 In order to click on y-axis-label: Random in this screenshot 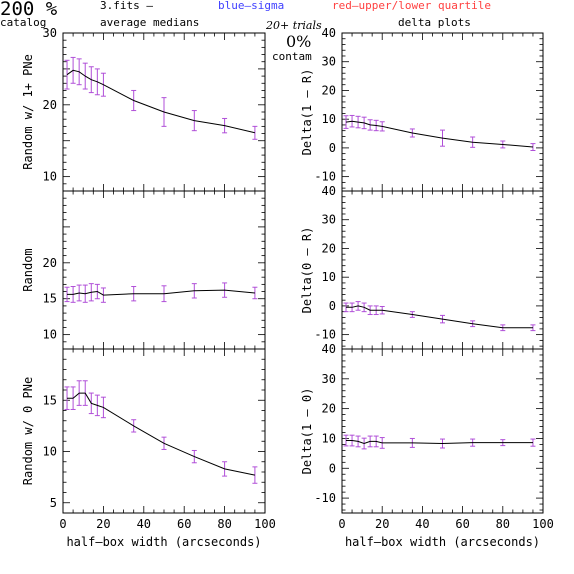, I will do `click(28, 269)`.